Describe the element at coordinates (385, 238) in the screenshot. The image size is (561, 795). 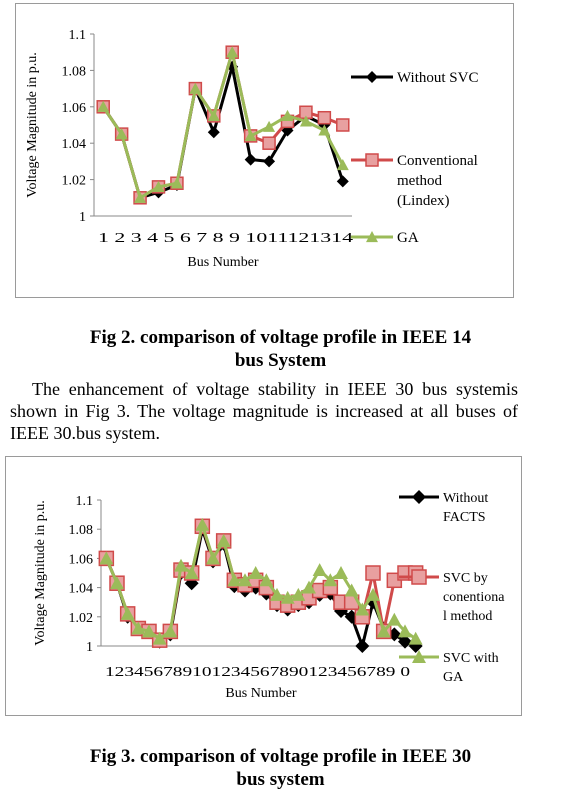
I see `legend-entry: GA` at that location.